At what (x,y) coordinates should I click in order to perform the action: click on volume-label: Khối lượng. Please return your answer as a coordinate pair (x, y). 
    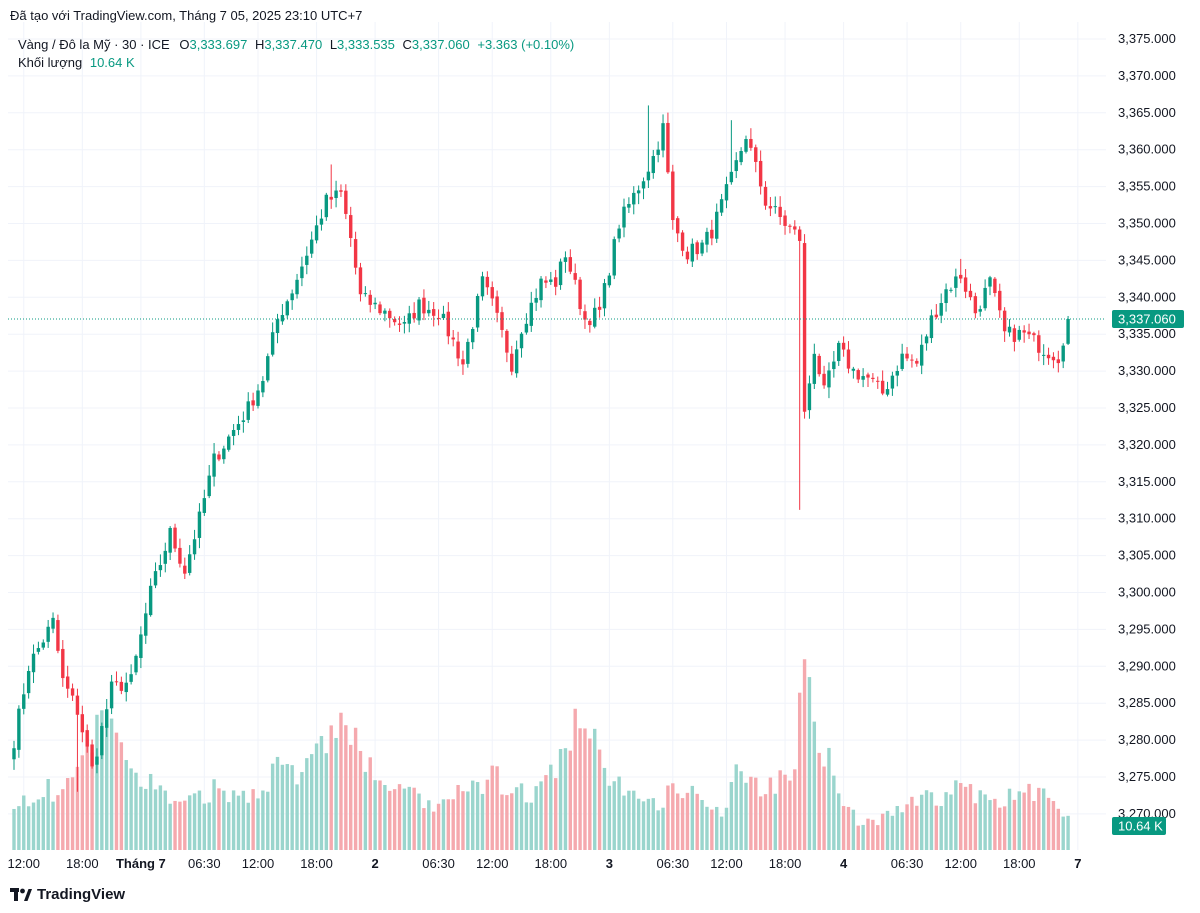
    Looking at the image, I should click on (50, 62).